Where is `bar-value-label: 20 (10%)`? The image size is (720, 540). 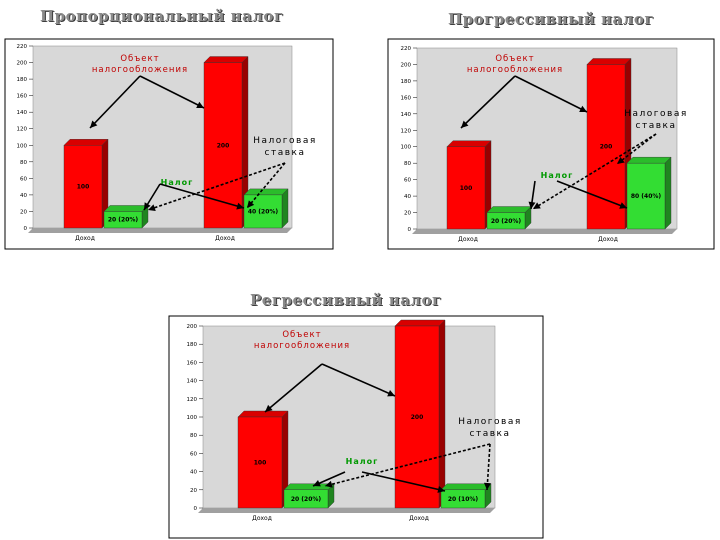
bar-value-label: 20 (10%) is located at coordinates (463, 499).